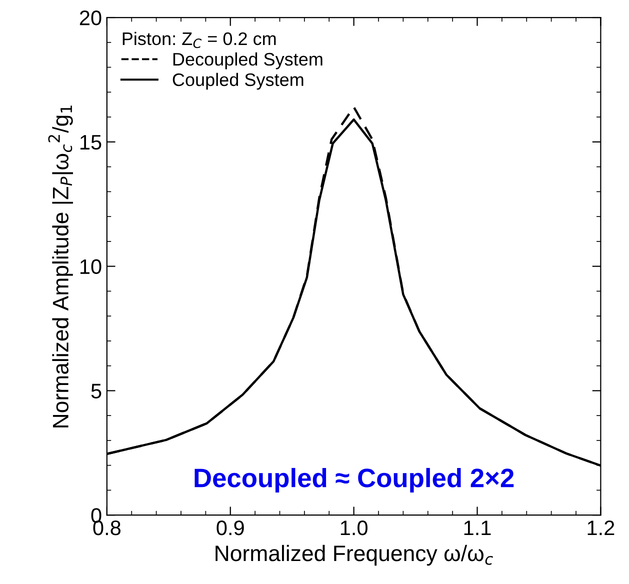 This screenshot has width=629, height=584. I want to click on legend-title: Piston: Z$_{C}$ = 0.2 cm, so click(199, 40).